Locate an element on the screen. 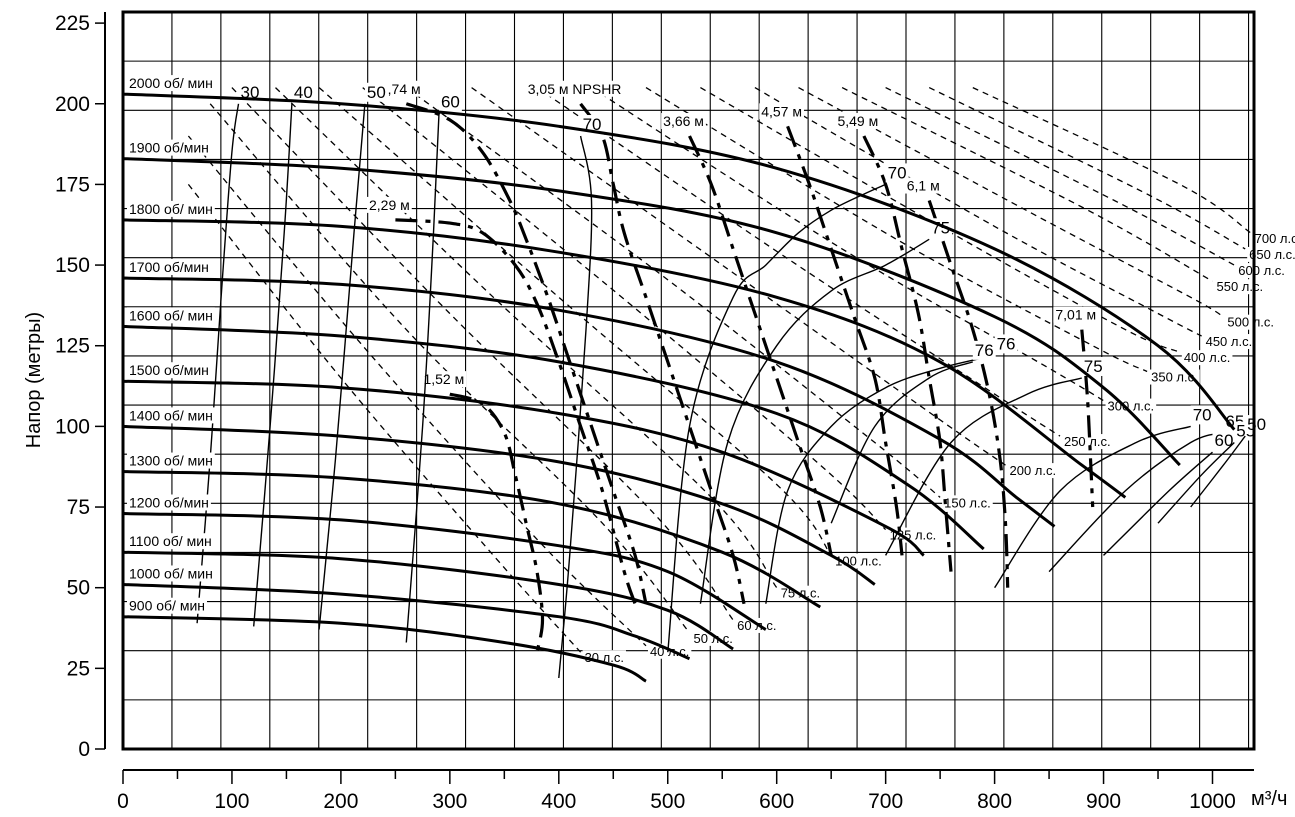  power-line-400-л-с is located at coordinates (940, 220).